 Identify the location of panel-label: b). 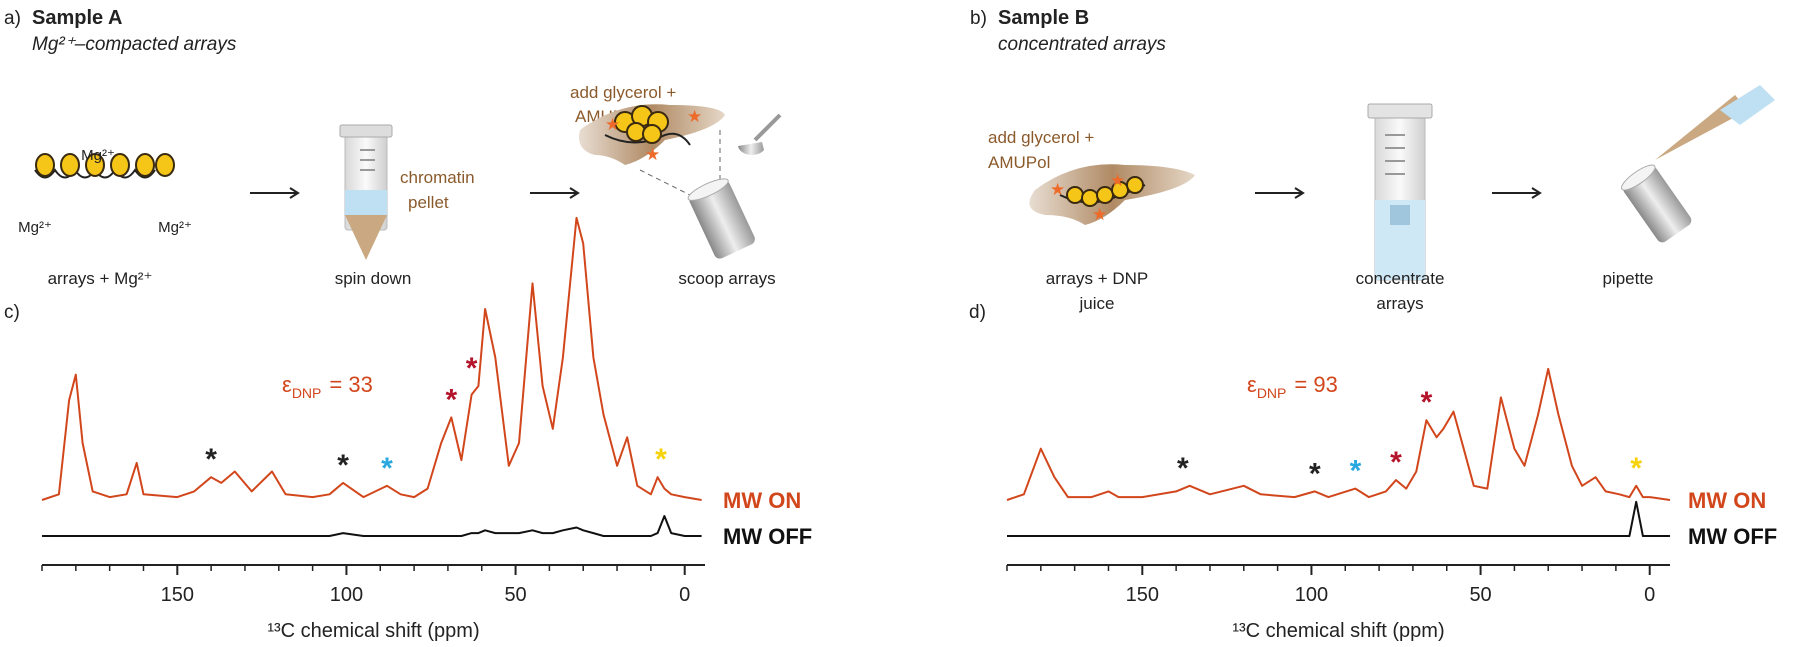
(978, 18).